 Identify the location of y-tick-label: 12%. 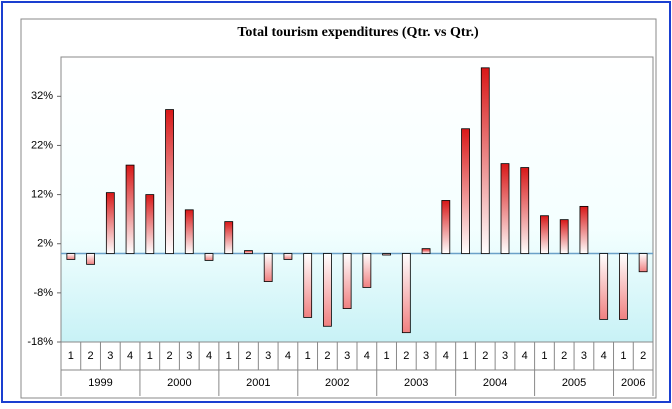
(42, 194).